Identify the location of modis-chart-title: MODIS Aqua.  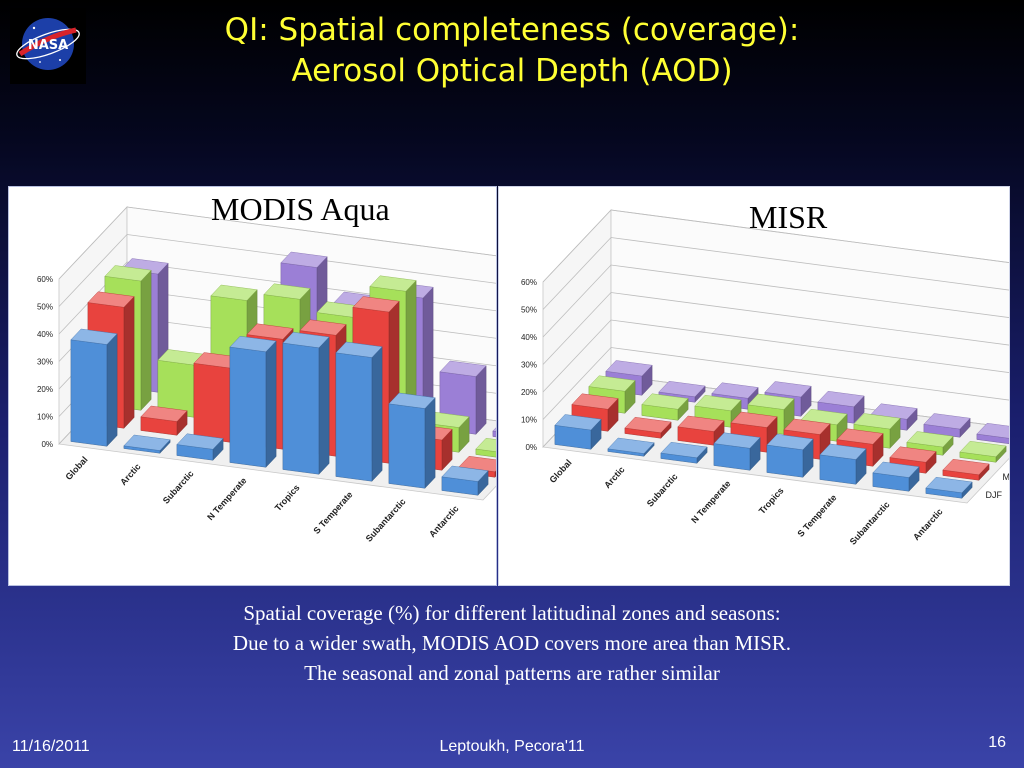
(300, 209).